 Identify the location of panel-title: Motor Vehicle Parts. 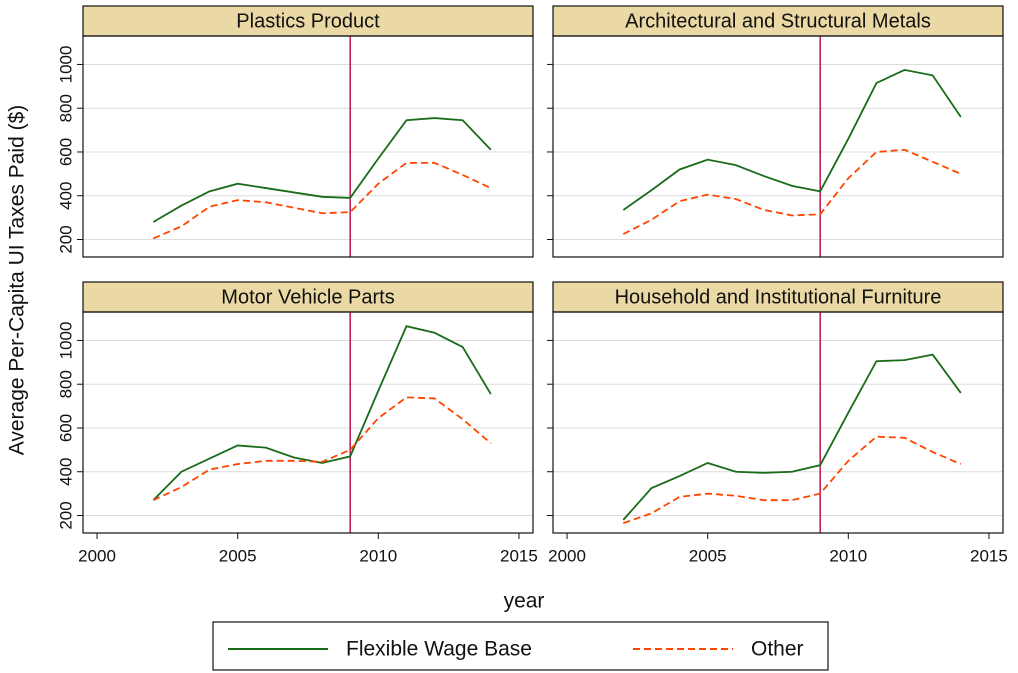
(307, 297).